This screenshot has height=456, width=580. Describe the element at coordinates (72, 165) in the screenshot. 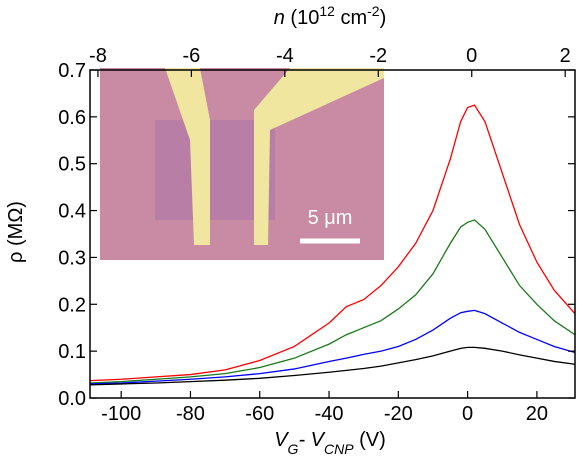

I see `y-tick-label: 0.5` at that location.